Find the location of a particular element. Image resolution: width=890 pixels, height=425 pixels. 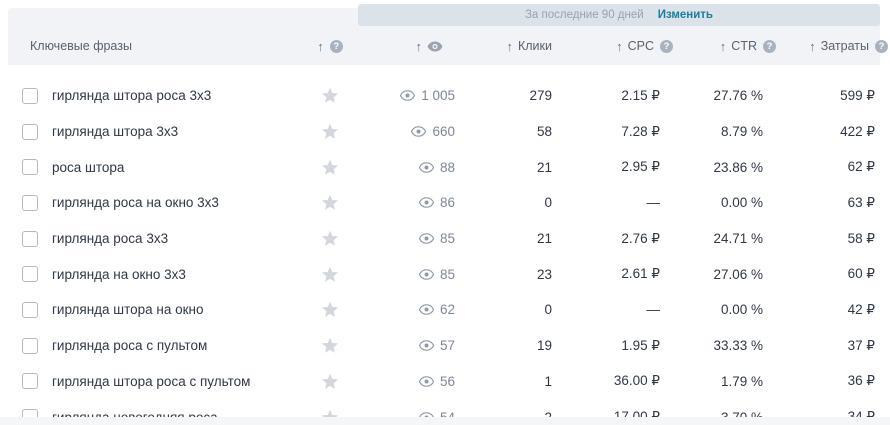

keyword-phrase: гирлянда на окно 3х3 is located at coordinates (119, 274).